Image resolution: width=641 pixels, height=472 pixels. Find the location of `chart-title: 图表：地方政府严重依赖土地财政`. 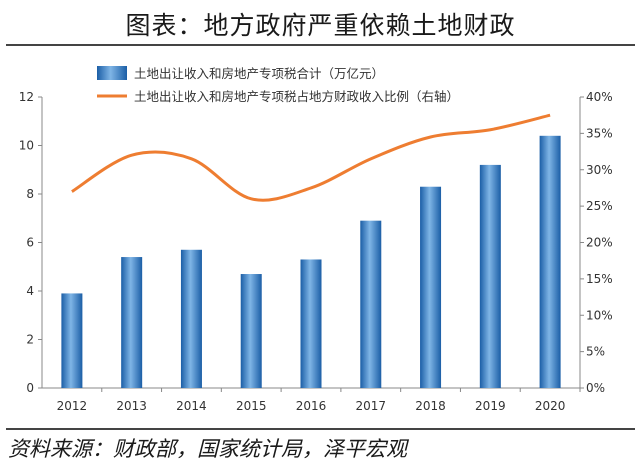

chart-title: 图表：地方政府严重依赖土地财政 is located at coordinates (320, 25).